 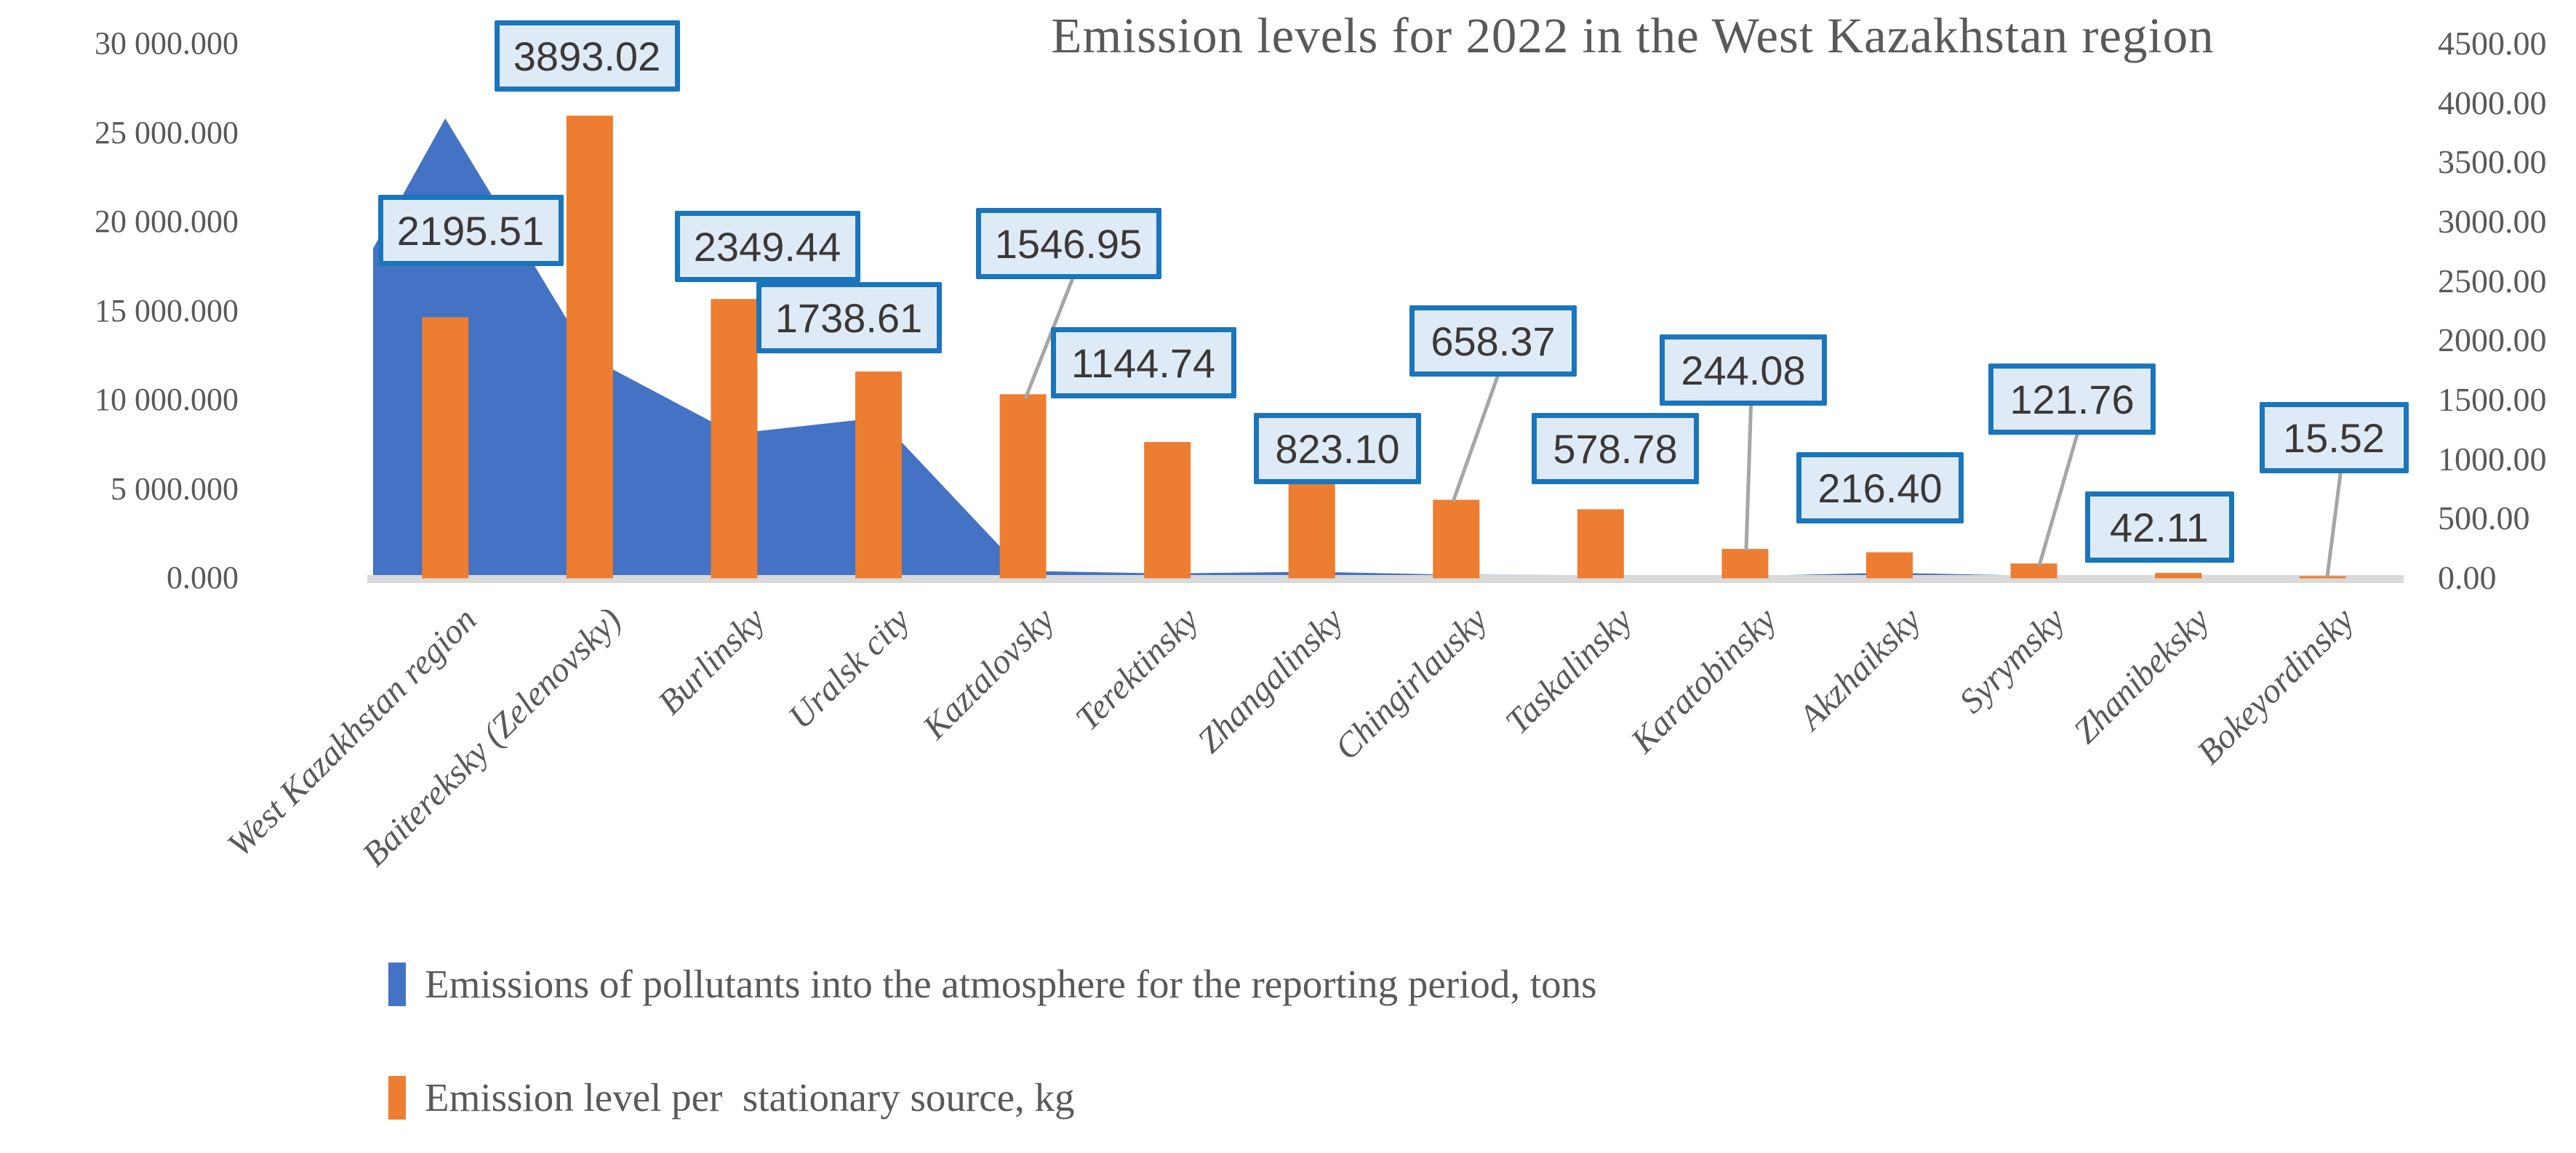 I want to click on right-axis-tick-label: 2500.00, so click(x=2492, y=281).